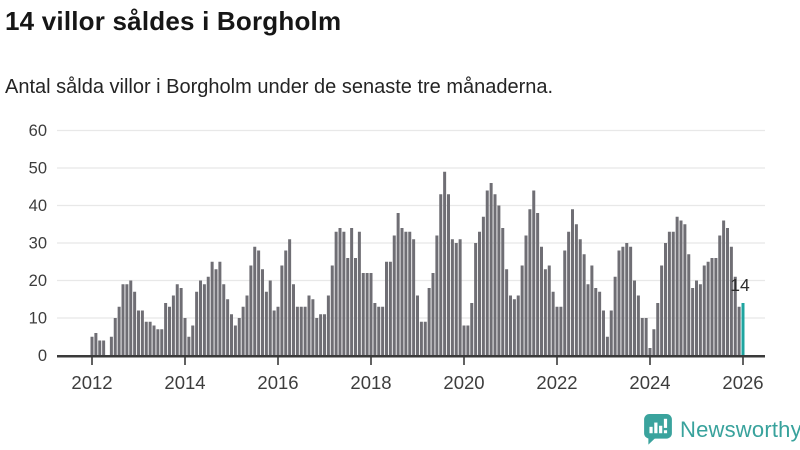  What do you see at coordinates (740, 285) in the screenshot?
I see `current-value-label: 14` at bounding box center [740, 285].